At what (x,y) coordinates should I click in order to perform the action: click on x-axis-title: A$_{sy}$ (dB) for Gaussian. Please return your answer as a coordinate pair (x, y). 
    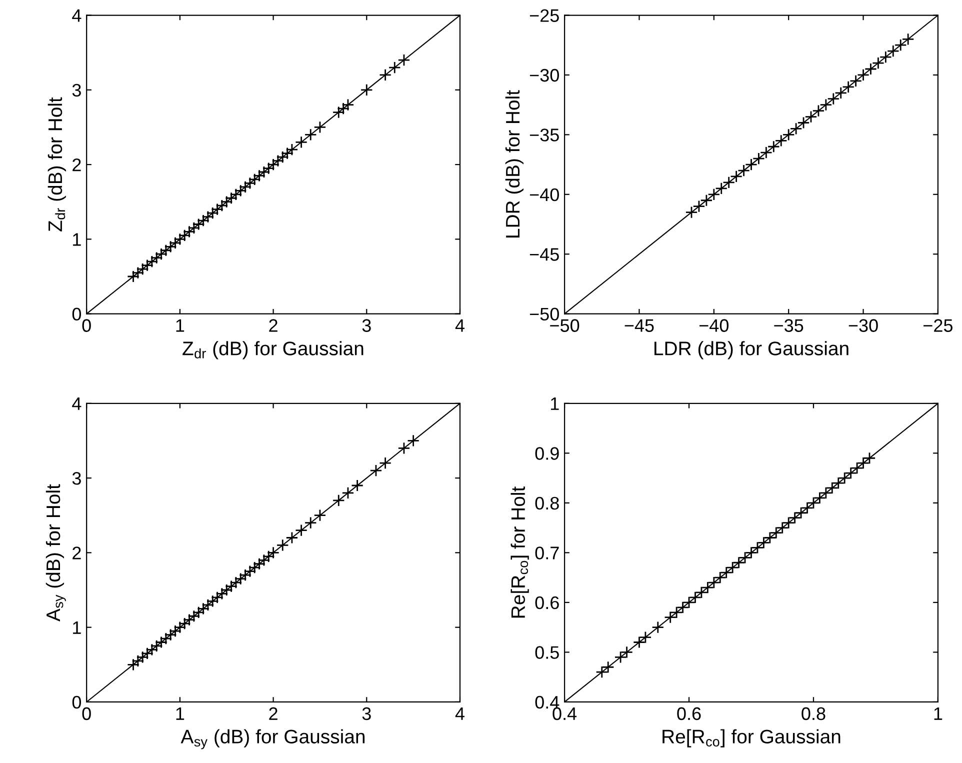
    Looking at the image, I should click on (272, 739).